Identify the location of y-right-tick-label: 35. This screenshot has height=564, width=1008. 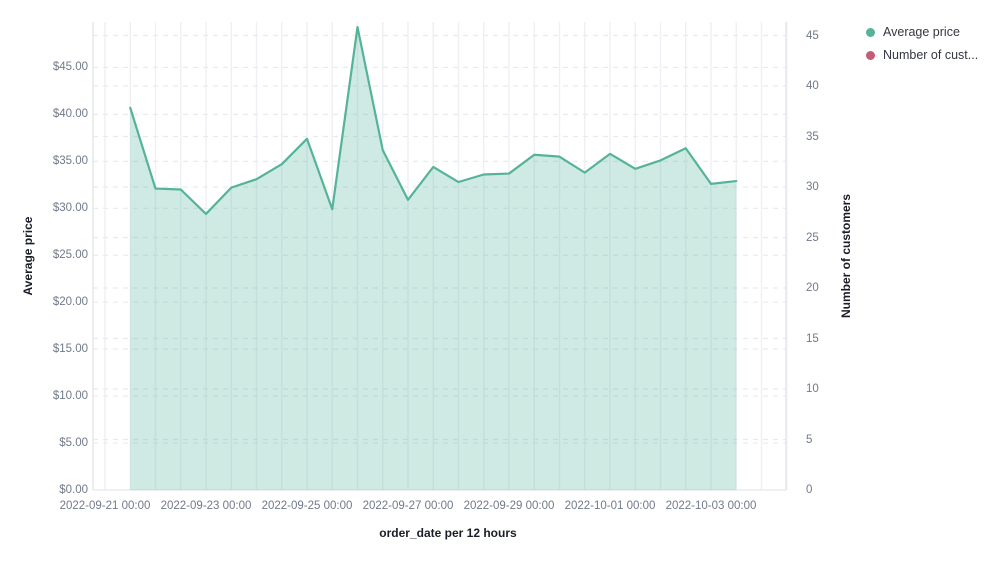
(812, 136).